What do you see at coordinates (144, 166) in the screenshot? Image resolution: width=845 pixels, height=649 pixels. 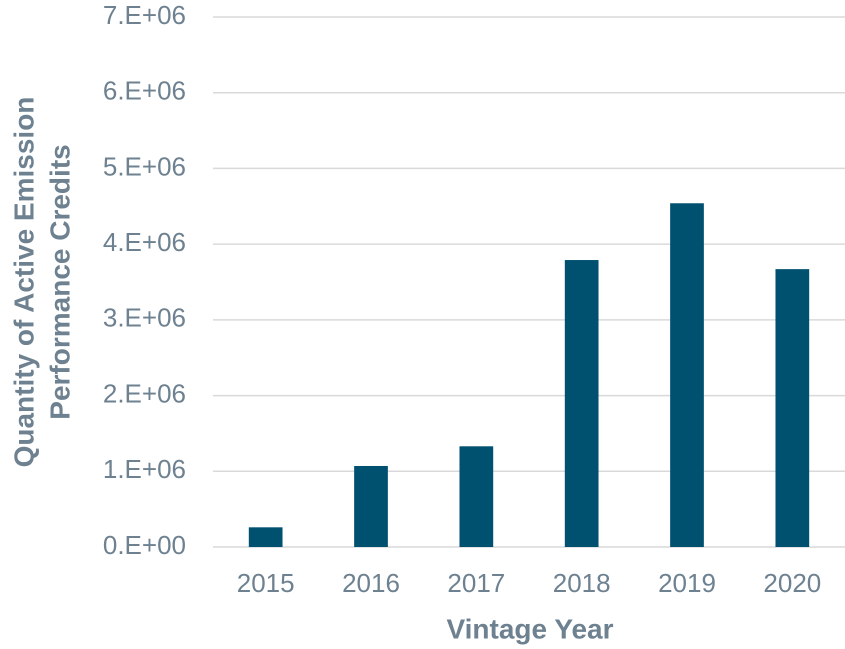 I see `y-tick-label: 5.E+06` at bounding box center [144, 166].